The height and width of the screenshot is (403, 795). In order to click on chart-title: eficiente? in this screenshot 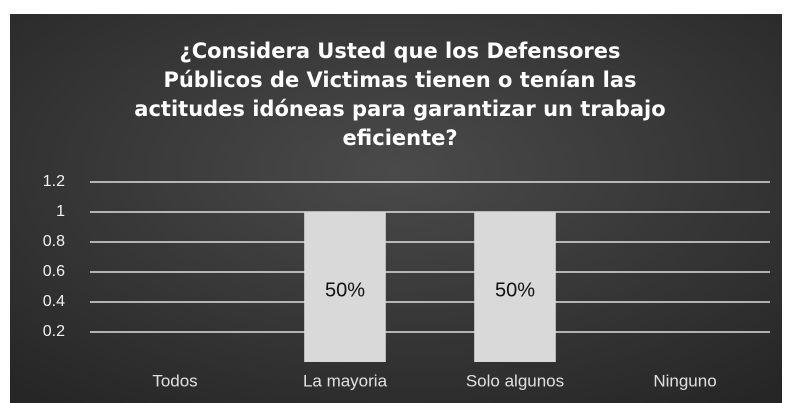, I will do `click(399, 138)`.